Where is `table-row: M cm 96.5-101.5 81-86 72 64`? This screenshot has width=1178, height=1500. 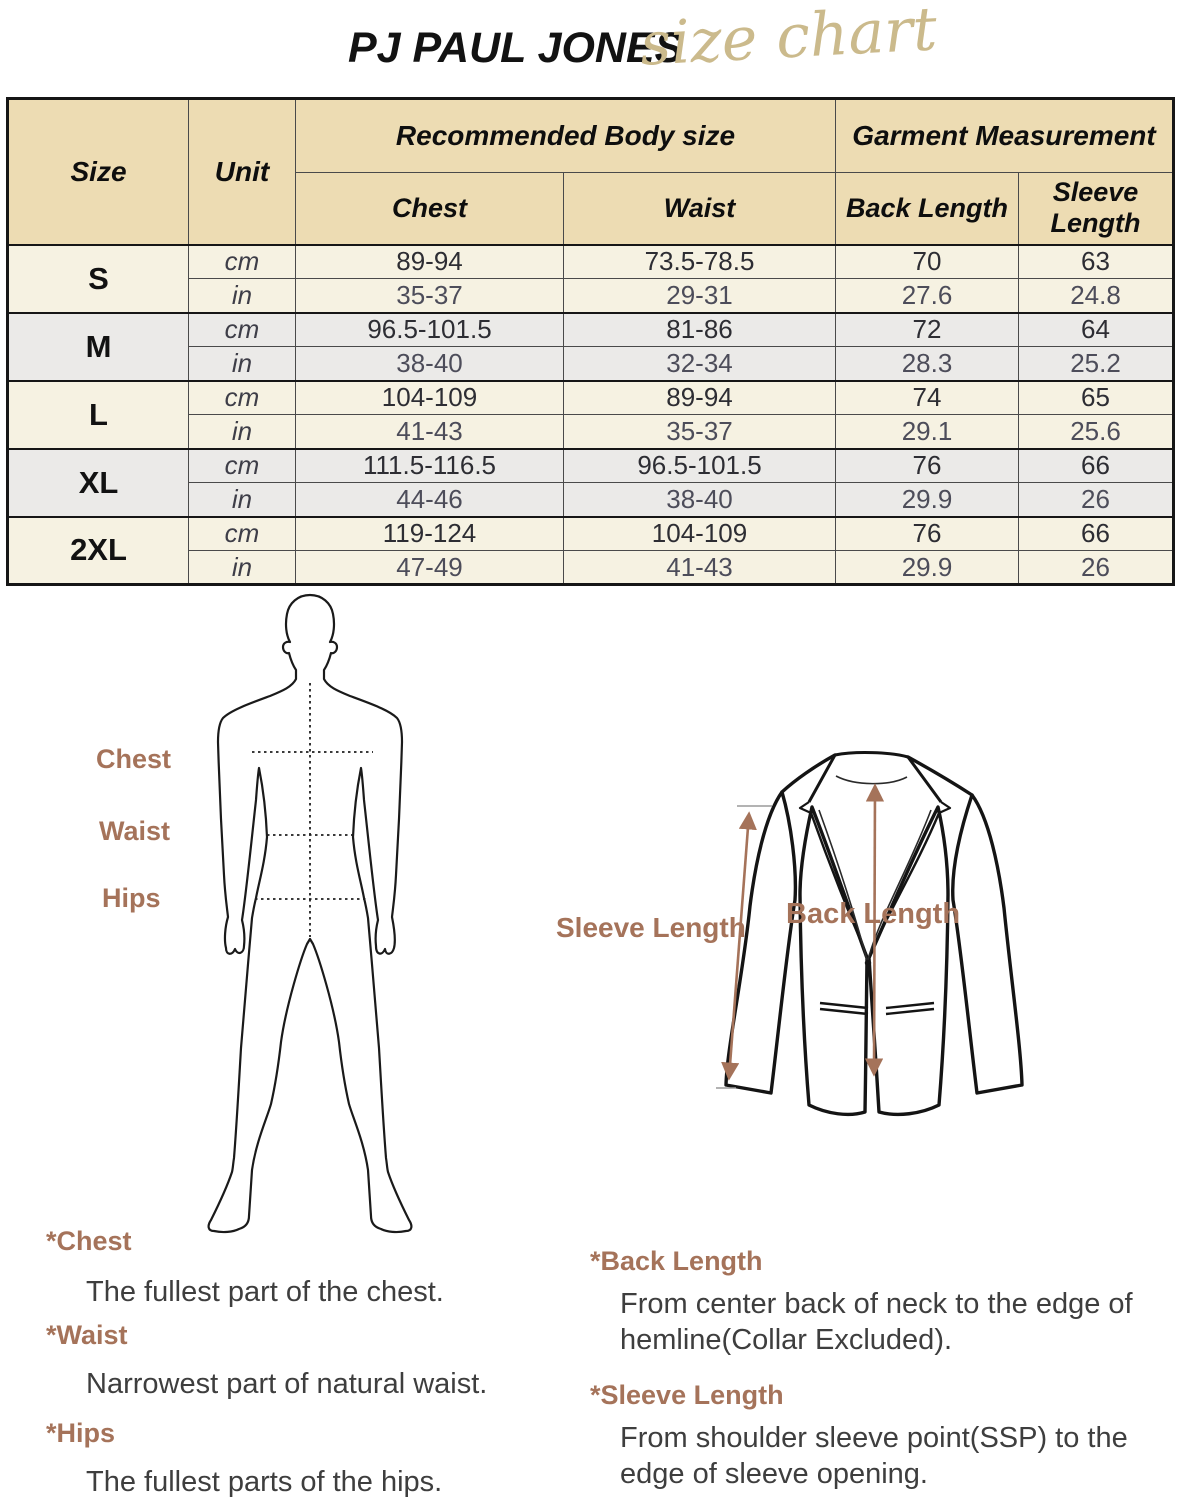 table-row: M cm 96.5-101.5 81-86 72 64 is located at coordinates (591, 346).